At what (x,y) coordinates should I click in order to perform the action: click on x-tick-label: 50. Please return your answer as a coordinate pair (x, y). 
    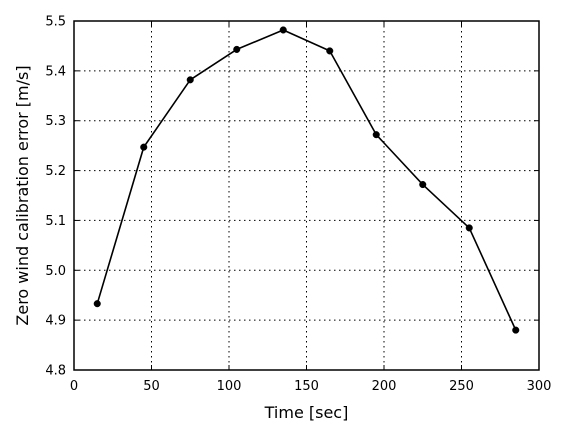
    Looking at the image, I should click on (151, 386).